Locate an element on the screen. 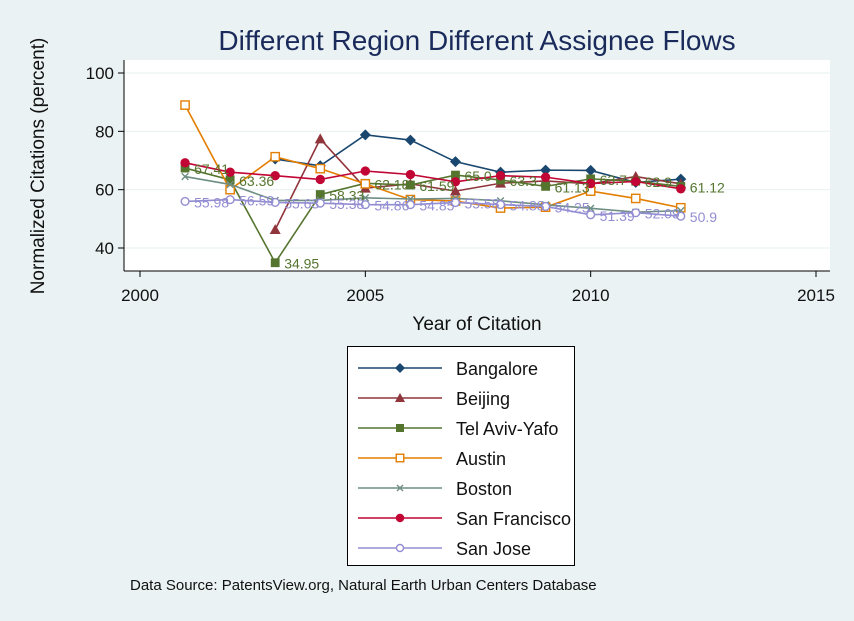 The image size is (854, 621). legend-item-san-jose: San Jose is located at coordinates (461, 548).